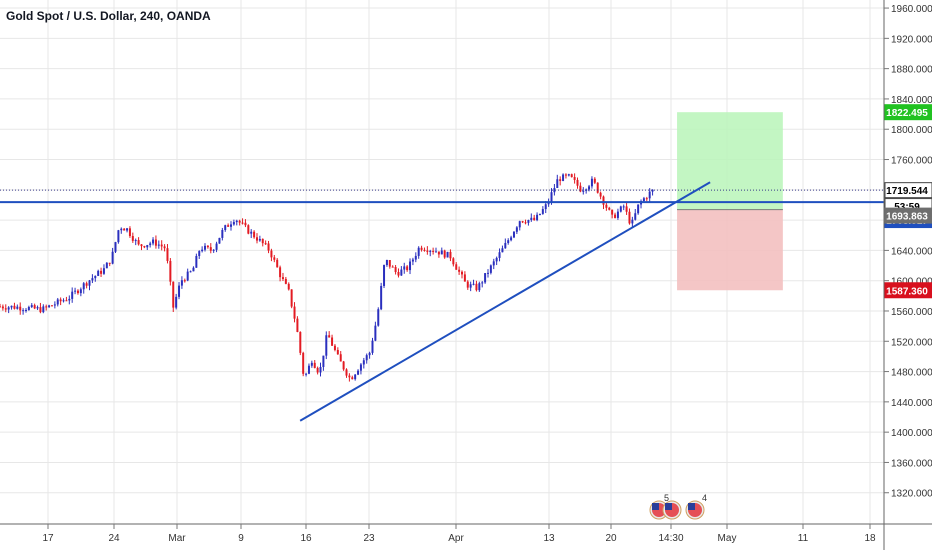 The height and width of the screenshot is (555, 932). What do you see at coordinates (908, 112) in the screenshot?
I see `target-price-badge-bg` at bounding box center [908, 112].